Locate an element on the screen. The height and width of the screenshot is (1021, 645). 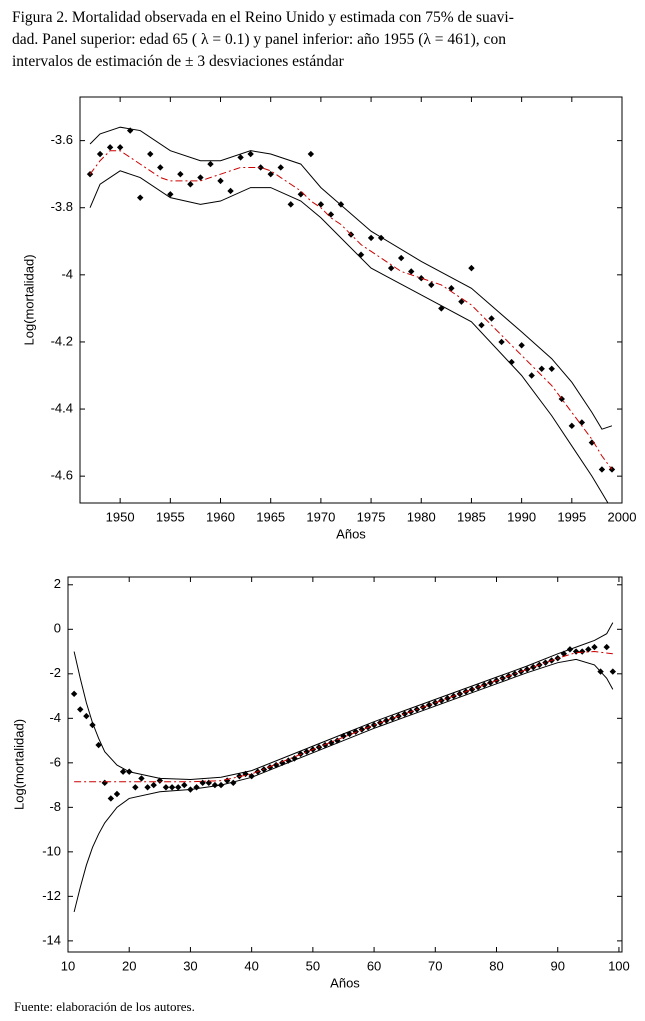
x-tick-label: 1955 is located at coordinates (170, 516).